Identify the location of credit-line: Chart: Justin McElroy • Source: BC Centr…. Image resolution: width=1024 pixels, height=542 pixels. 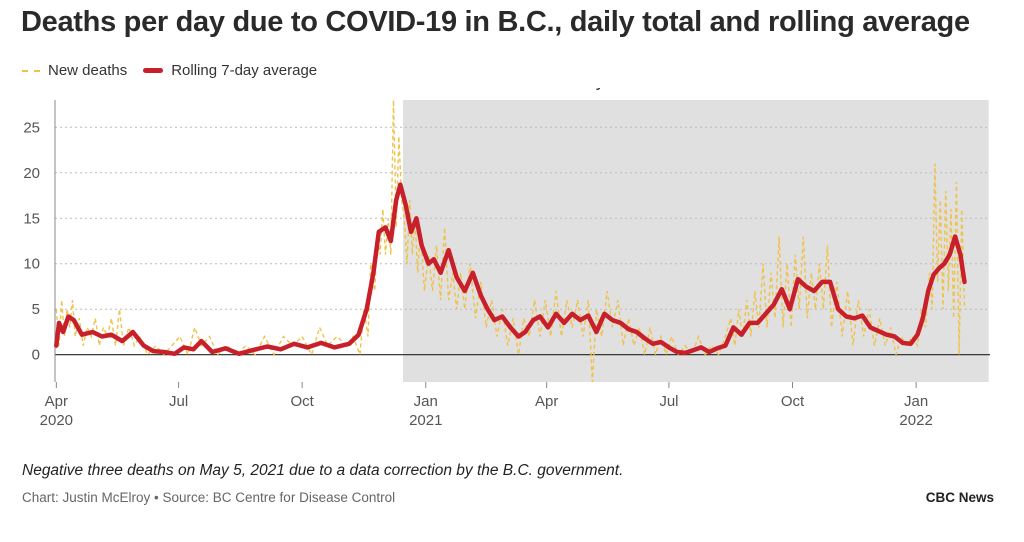
(209, 497).